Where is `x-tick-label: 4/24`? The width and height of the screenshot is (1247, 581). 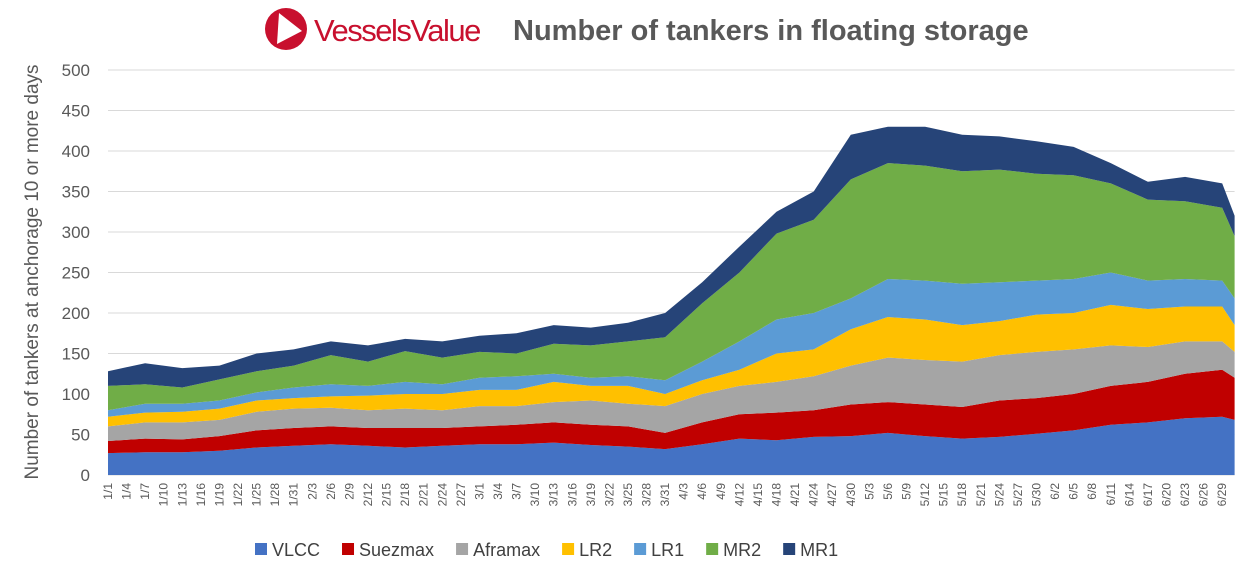 x-tick-label: 4/24 is located at coordinates (814, 495).